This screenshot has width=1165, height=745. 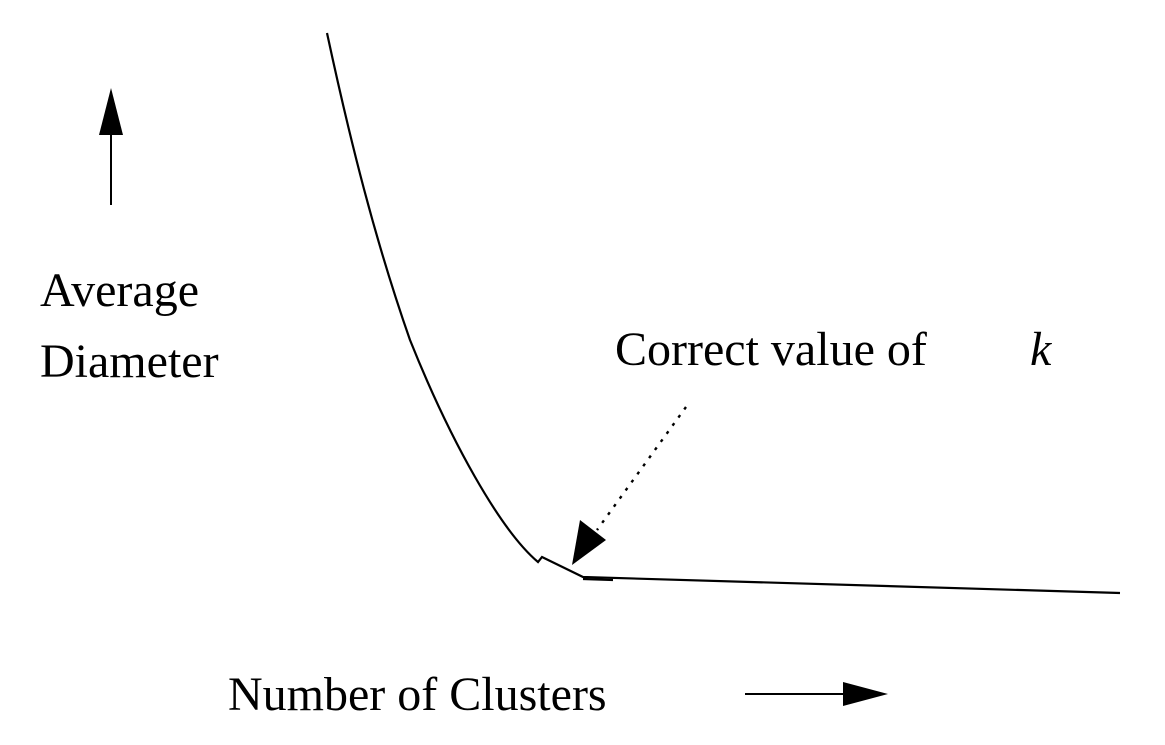 I want to click on annotation: Correct value of k, so click(x=834, y=349).